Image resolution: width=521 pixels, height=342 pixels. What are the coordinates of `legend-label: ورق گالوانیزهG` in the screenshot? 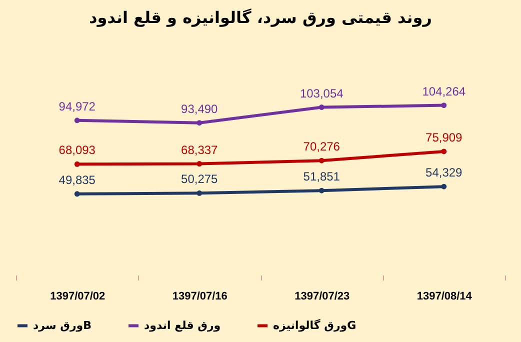 It's located at (314, 325).